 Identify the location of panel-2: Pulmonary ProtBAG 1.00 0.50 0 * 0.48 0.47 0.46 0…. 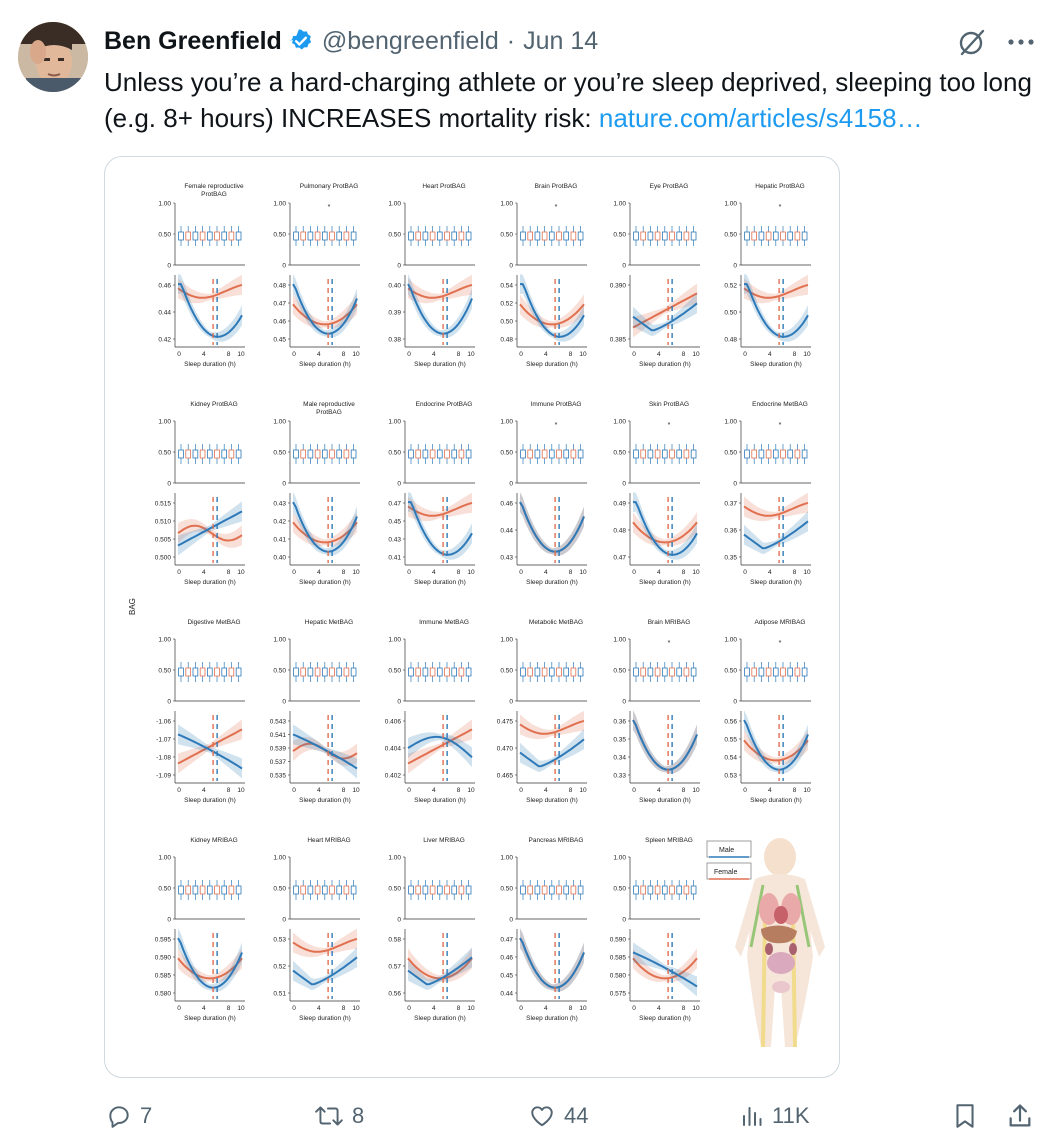
(316, 275).